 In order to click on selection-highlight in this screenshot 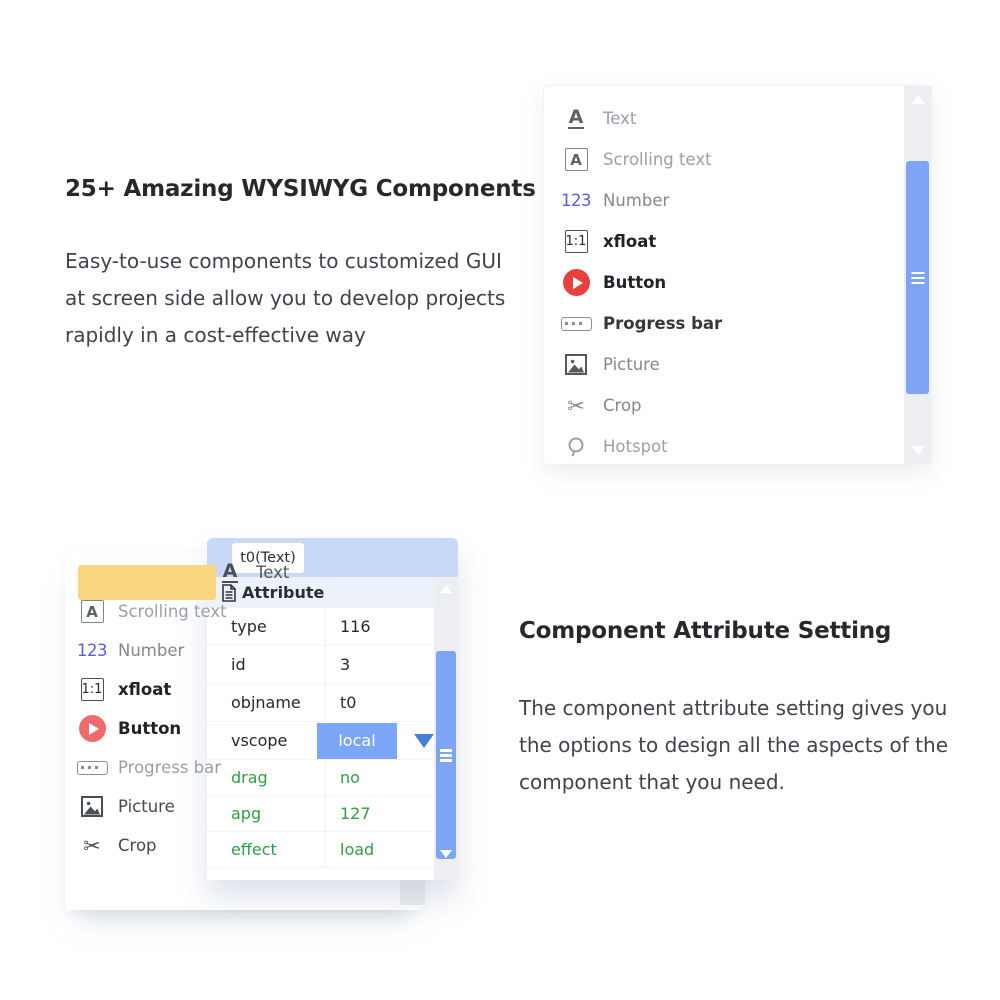, I will do `click(147, 582)`.